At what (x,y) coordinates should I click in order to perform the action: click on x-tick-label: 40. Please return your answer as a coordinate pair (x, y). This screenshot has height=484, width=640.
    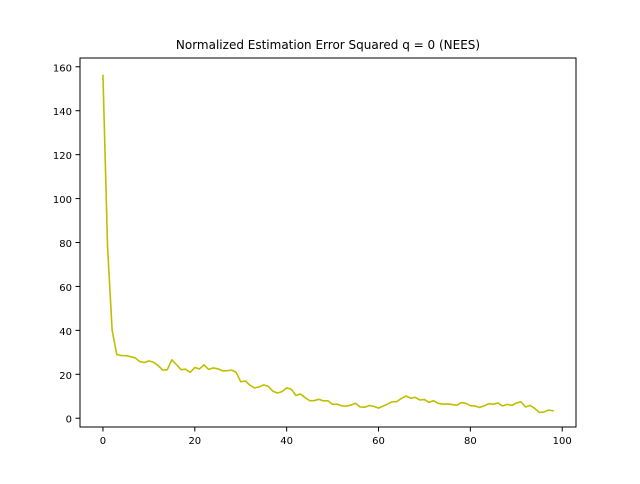
    Looking at the image, I should click on (286, 441).